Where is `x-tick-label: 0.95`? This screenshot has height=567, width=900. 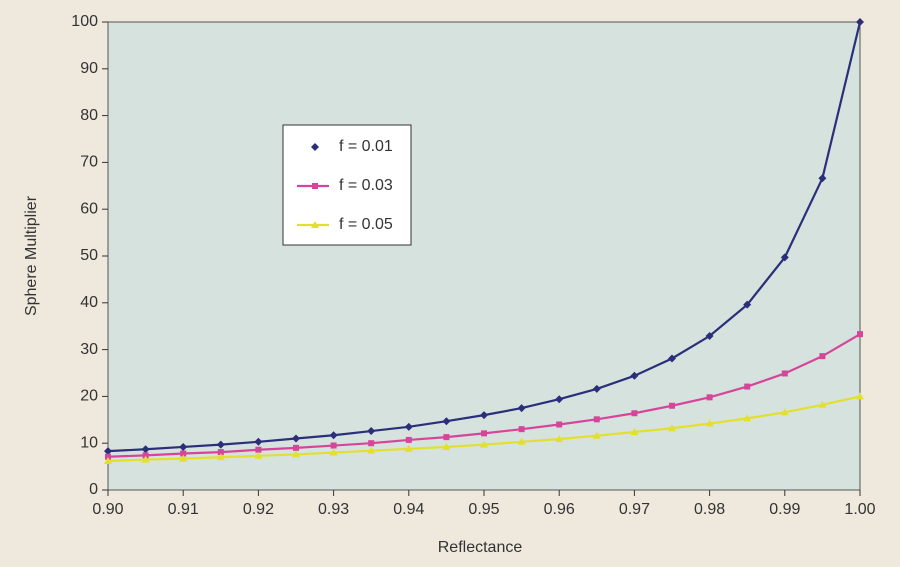
x-tick-label: 0.95 is located at coordinates (483, 509).